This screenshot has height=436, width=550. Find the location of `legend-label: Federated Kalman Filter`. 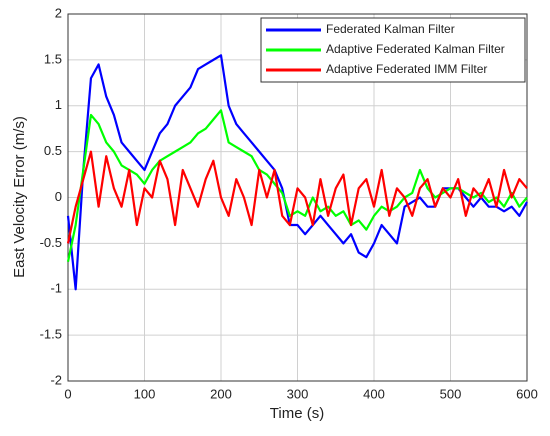

legend-label: Federated Kalman Filter is located at coordinates (390, 29).